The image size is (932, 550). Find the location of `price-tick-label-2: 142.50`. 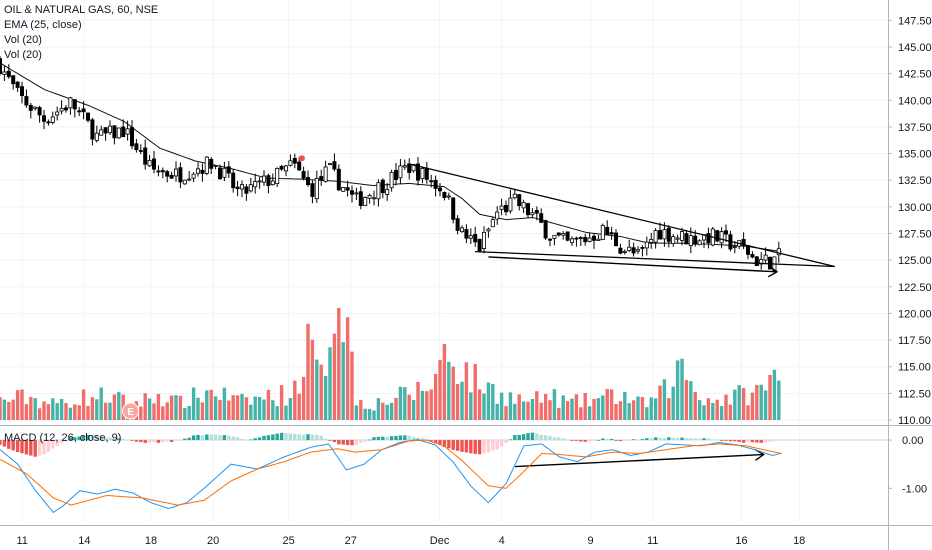

price-tick-label-2: 142.50 is located at coordinates (915, 75).